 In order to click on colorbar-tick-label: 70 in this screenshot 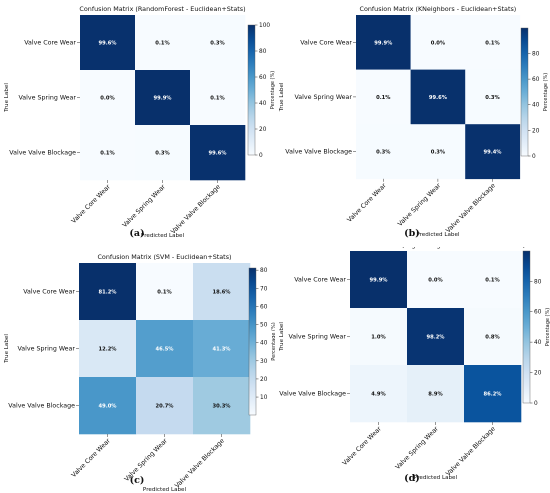, I will do `click(264, 289)`.